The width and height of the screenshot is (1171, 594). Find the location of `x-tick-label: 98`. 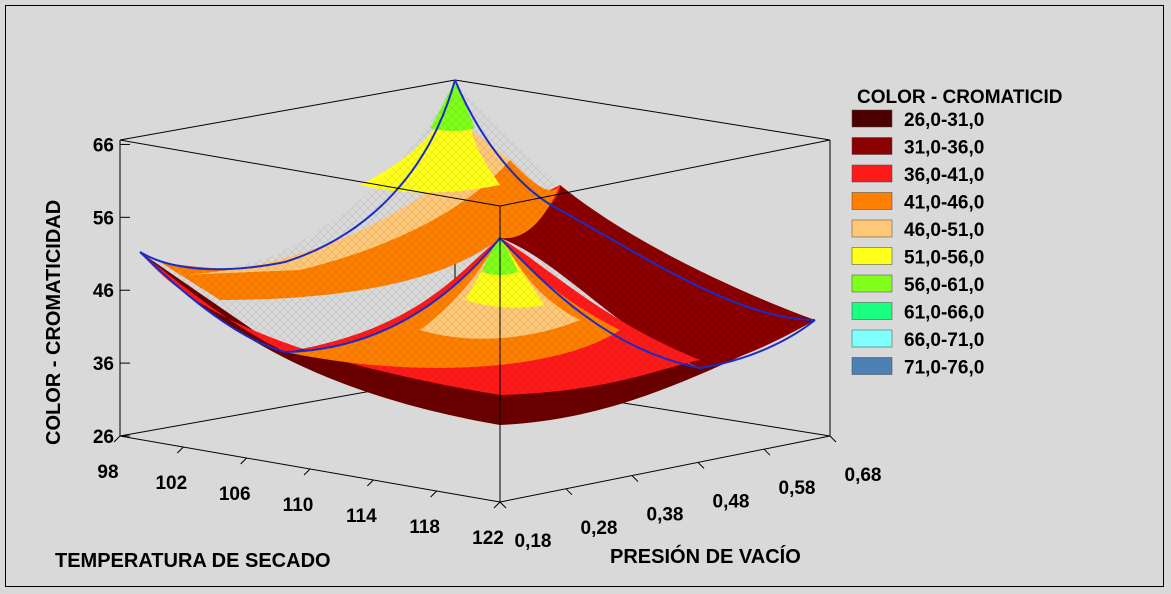

x-tick-label: 98 is located at coordinates (107, 472).